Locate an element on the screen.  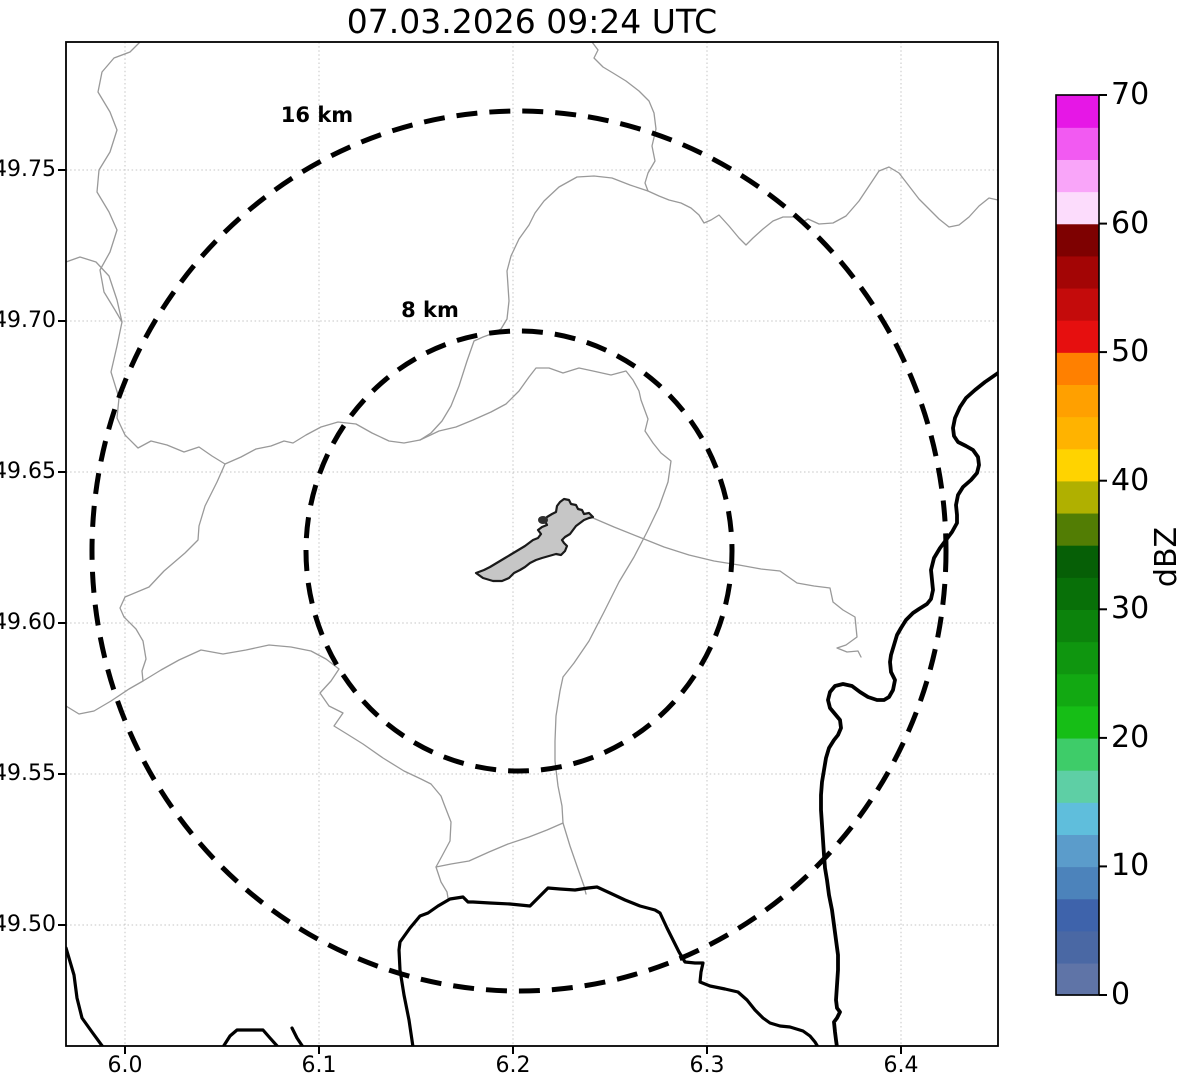
y-tick-label: 49.70 is located at coordinates (28, 320).